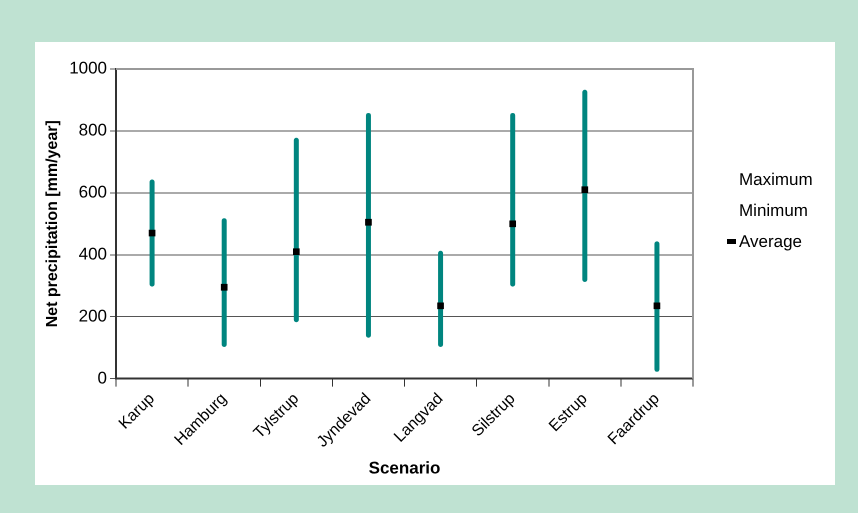 Image resolution: width=858 pixels, height=513 pixels. What do you see at coordinates (404, 468) in the screenshot?
I see `x-axis-title: Scenario` at bounding box center [404, 468].